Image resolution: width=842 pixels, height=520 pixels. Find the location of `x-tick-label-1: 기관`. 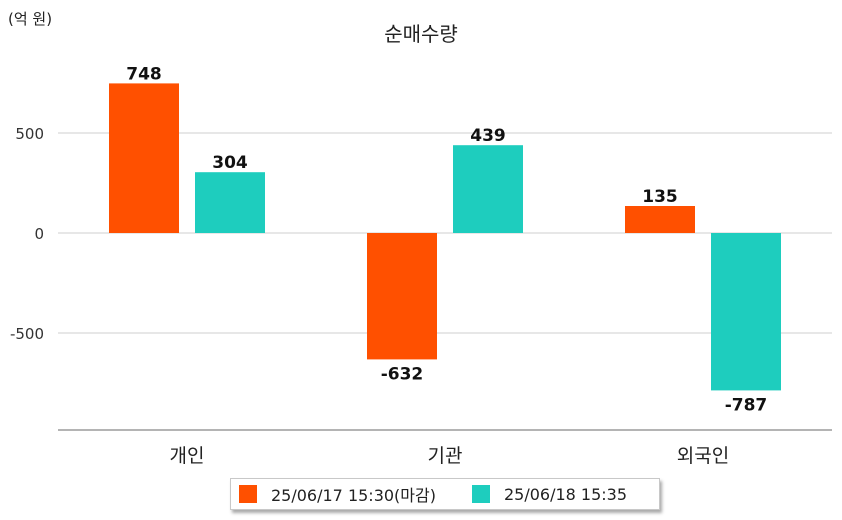

x-tick-label-1: 기관 is located at coordinates (445, 456).